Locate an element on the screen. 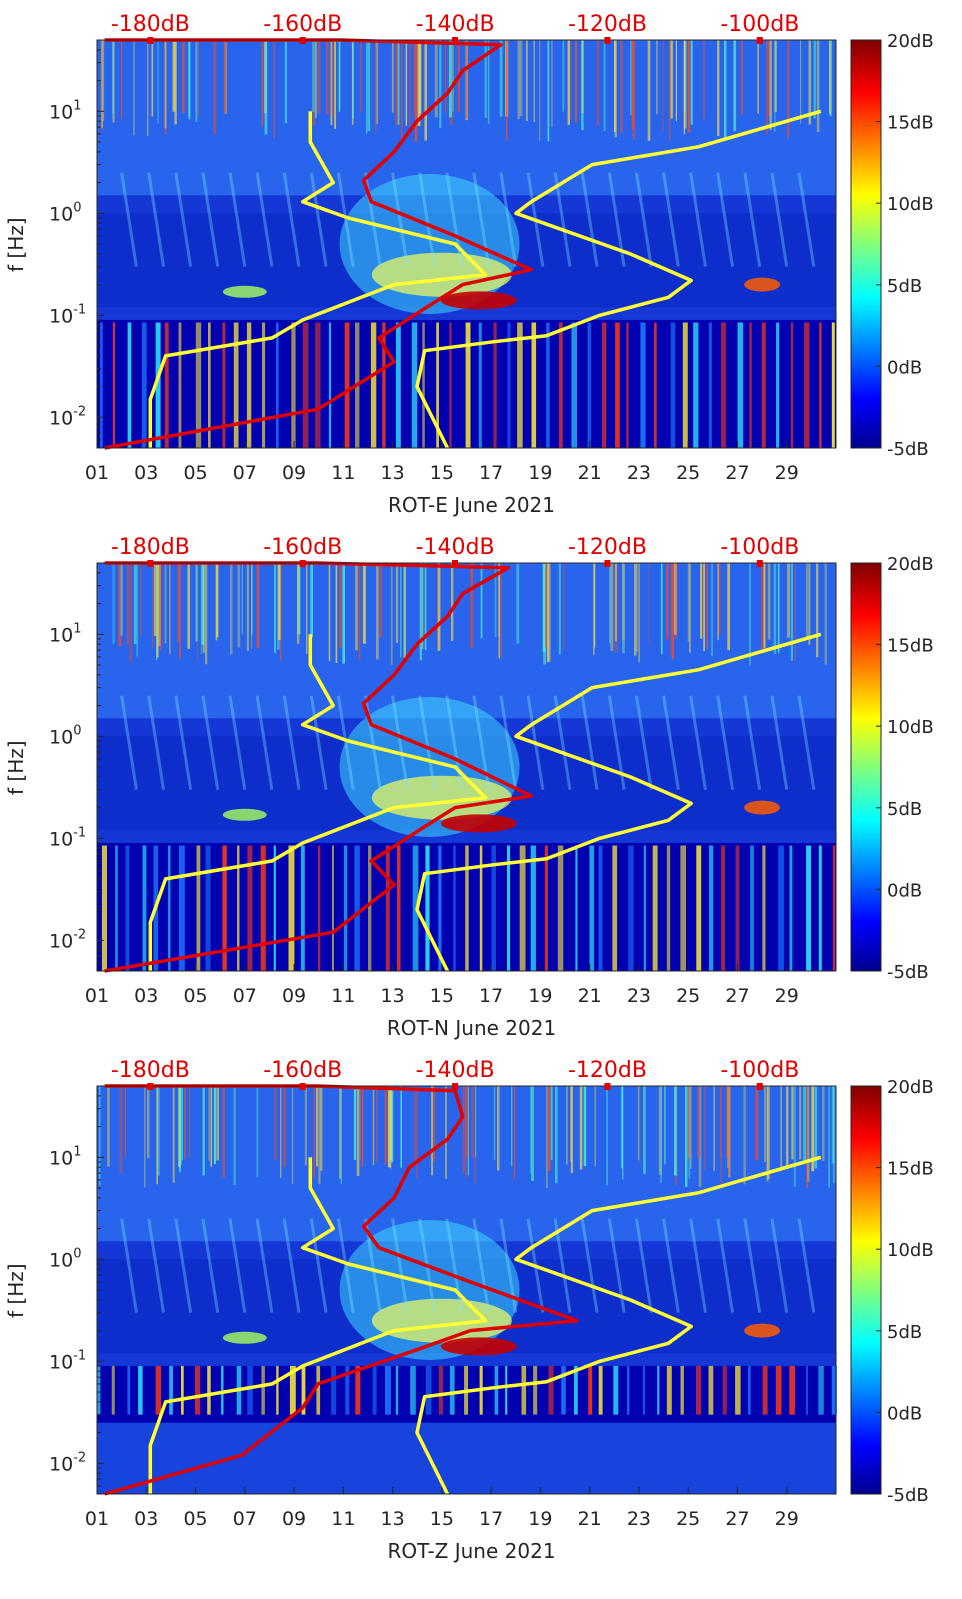 The width and height of the screenshot is (962, 1599). top-db-tick-label: -120dB is located at coordinates (607, 1070).